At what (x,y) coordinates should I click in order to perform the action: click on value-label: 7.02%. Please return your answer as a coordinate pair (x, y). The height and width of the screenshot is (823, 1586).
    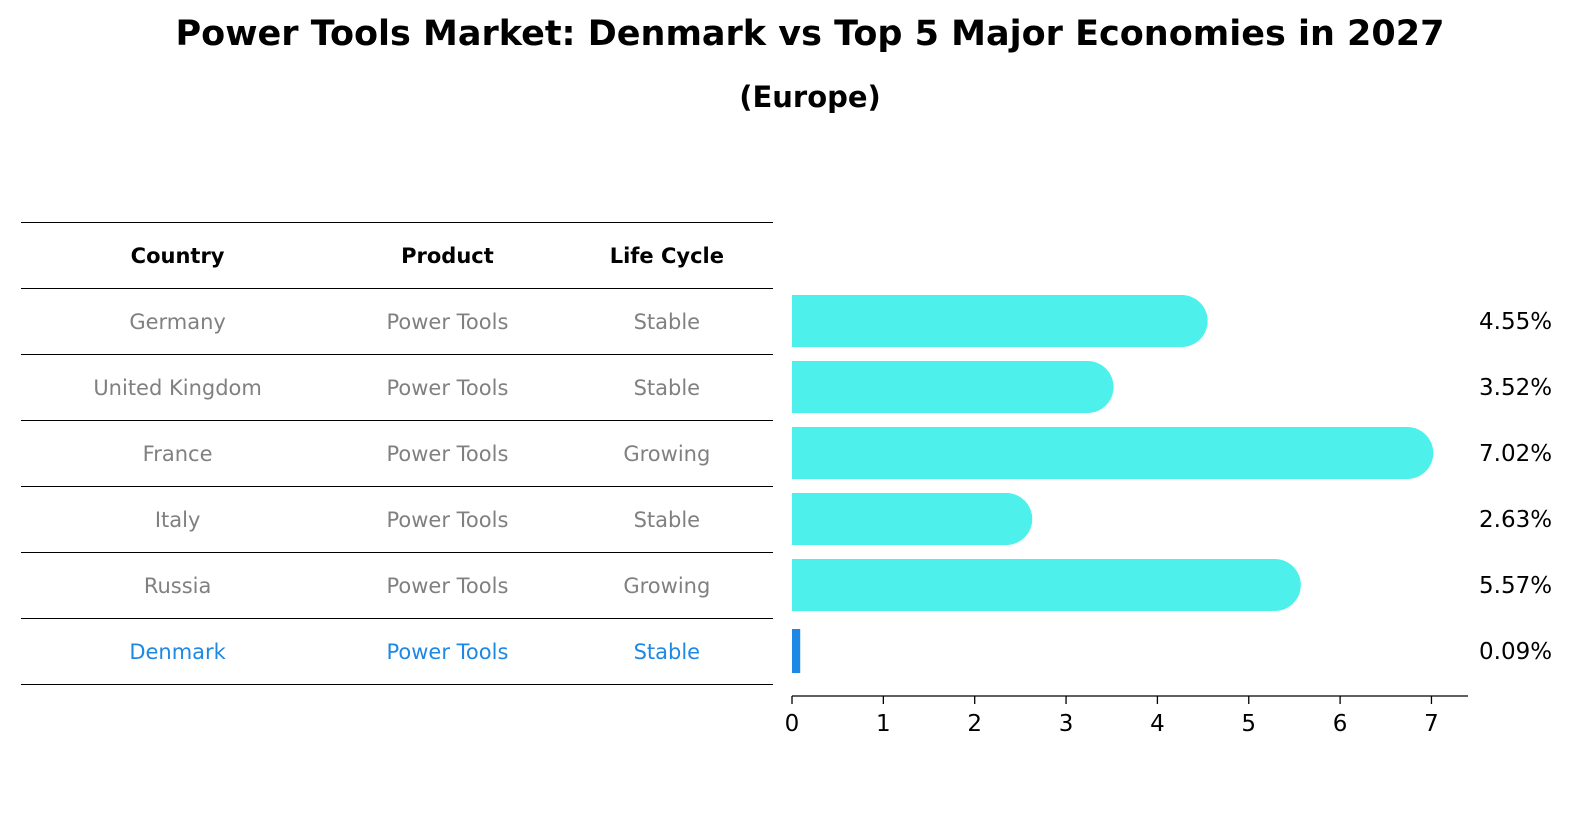
    Looking at the image, I should click on (1515, 454).